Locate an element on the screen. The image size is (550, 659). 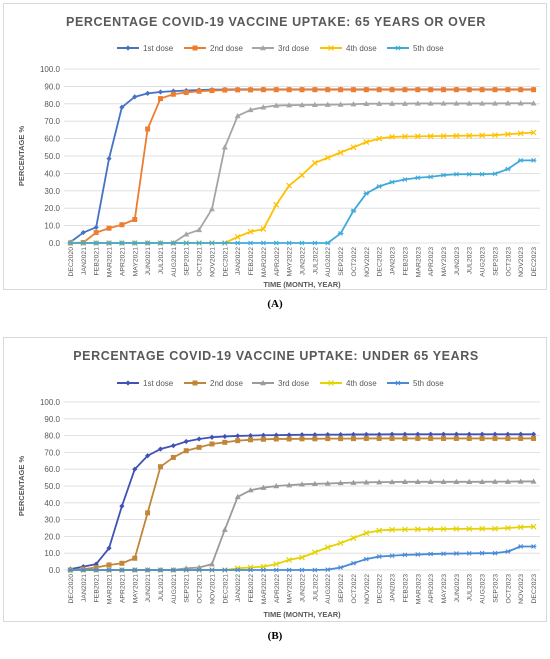
x-tick-label: NOV2022 is located at coordinates (367, 589).